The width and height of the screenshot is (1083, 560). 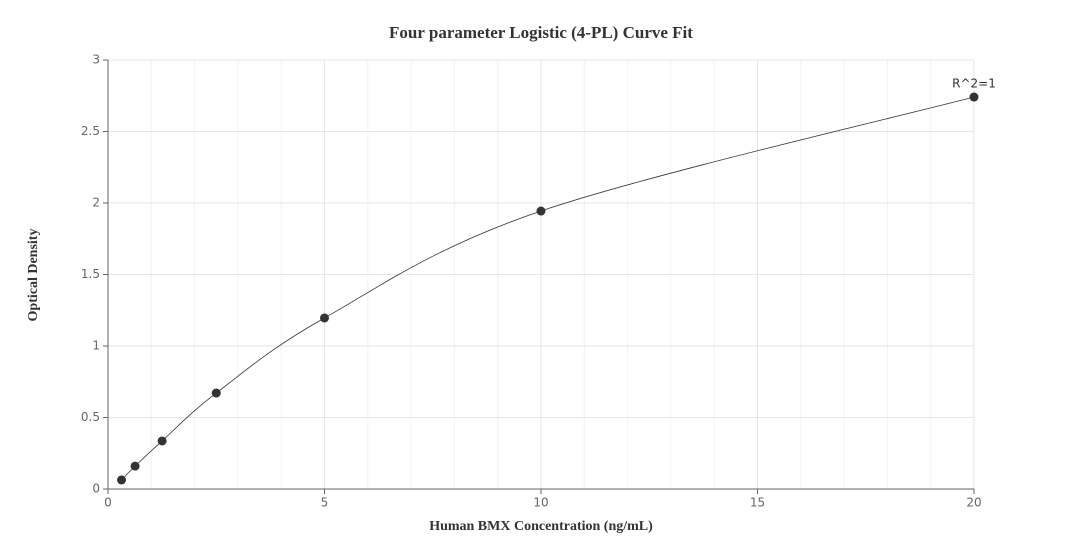 I want to click on y-axis-label: Optical Density, so click(x=33, y=275).